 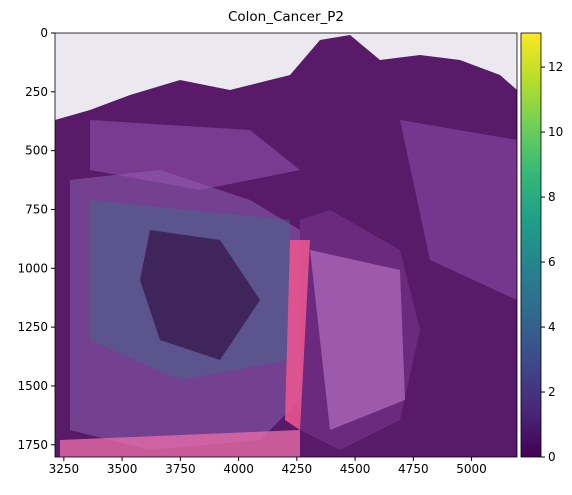 I want to click on y-tick-label: 1500, so click(x=32, y=386).